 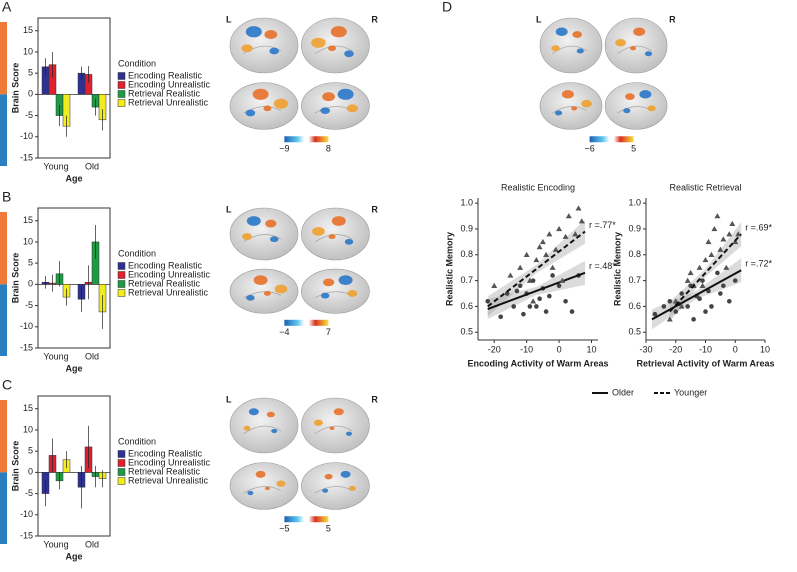 What do you see at coordinates (3, 58) in the screenshot?
I see `strip-warm` at bounding box center [3, 58].